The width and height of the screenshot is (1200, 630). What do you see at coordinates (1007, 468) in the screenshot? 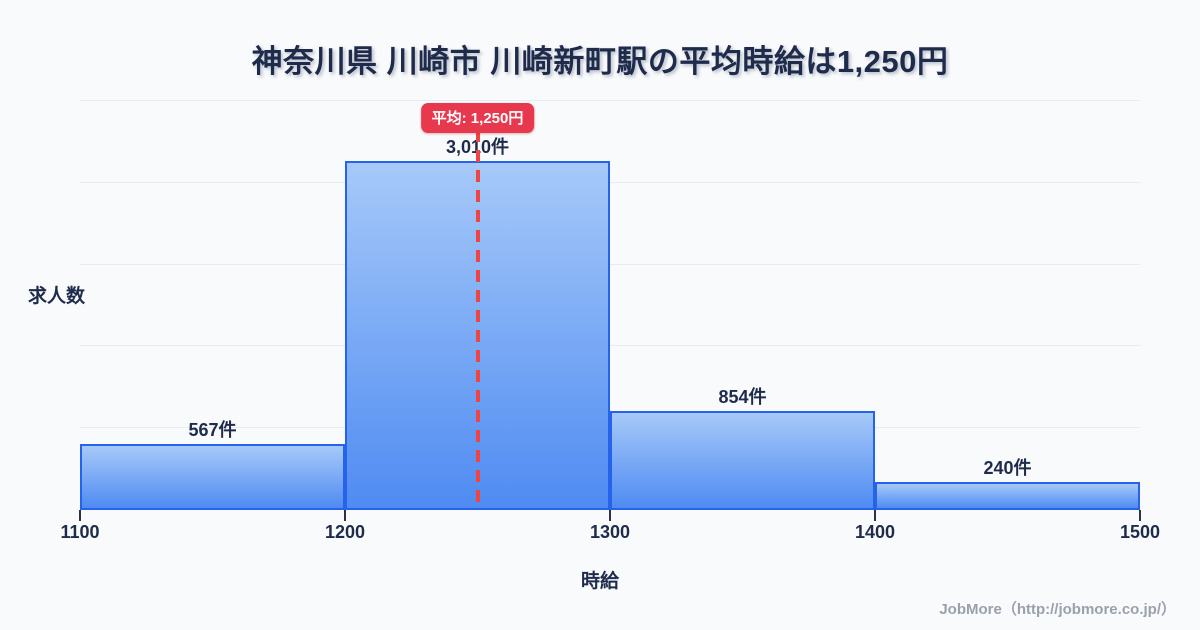
I see `bar-value-label: 240件` at bounding box center [1007, 468].